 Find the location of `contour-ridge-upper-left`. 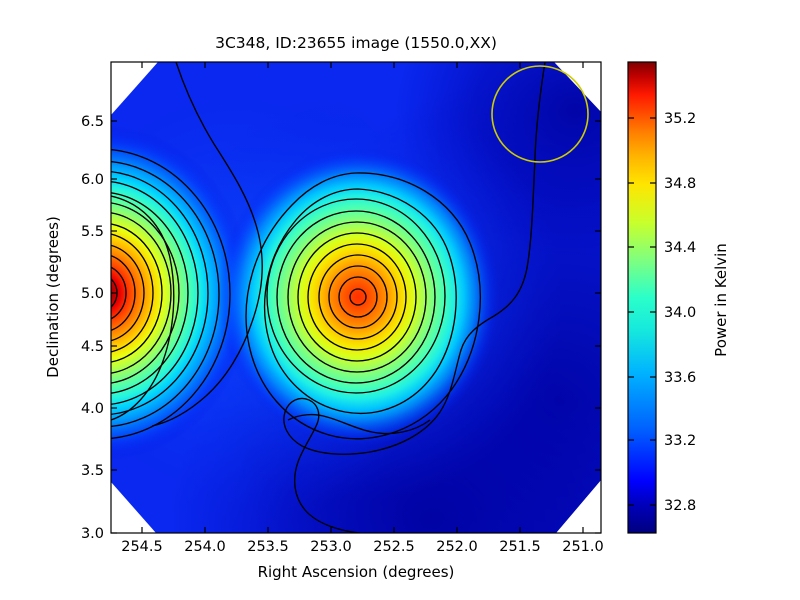

contour-ridge-upper-left is located at coordinates (207, 244).